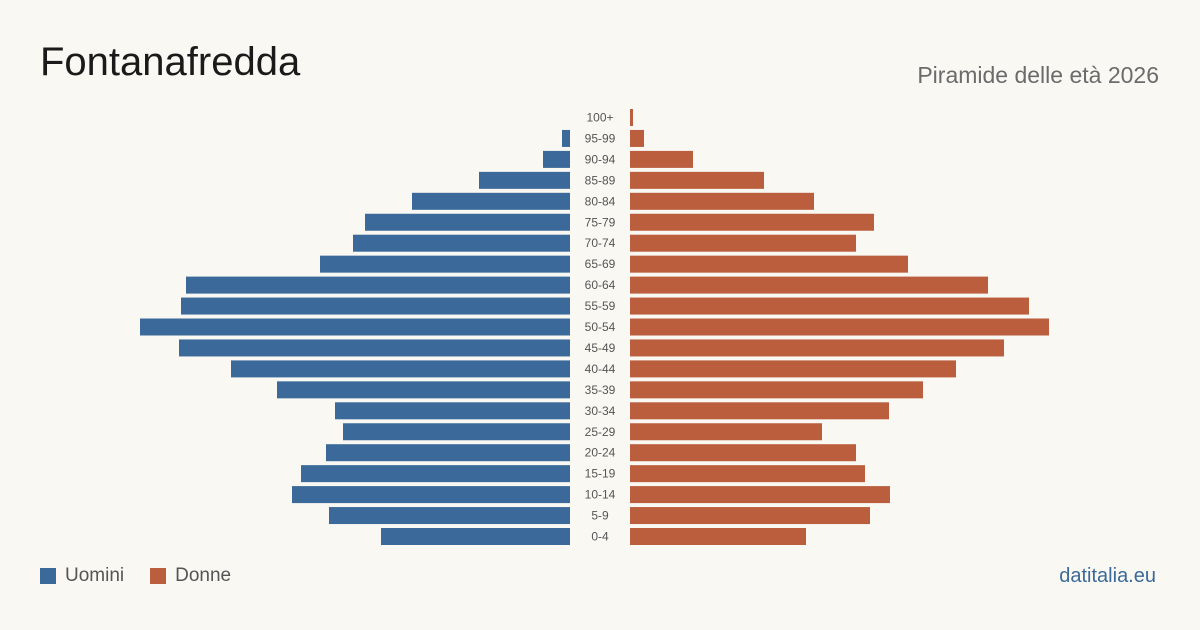 The height and width of the screenshot is (630, 1200). Describe the element at coordinates (95, 575) in the screenshot. I see `legend-label-men: Uomini` at that location.